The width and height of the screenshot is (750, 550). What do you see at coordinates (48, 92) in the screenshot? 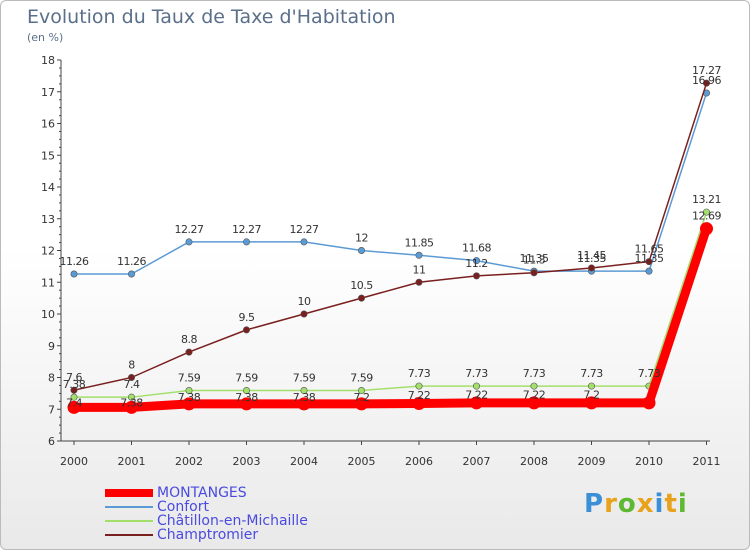
I see `y-tick-label: 17` at bounding box center [48, 92].